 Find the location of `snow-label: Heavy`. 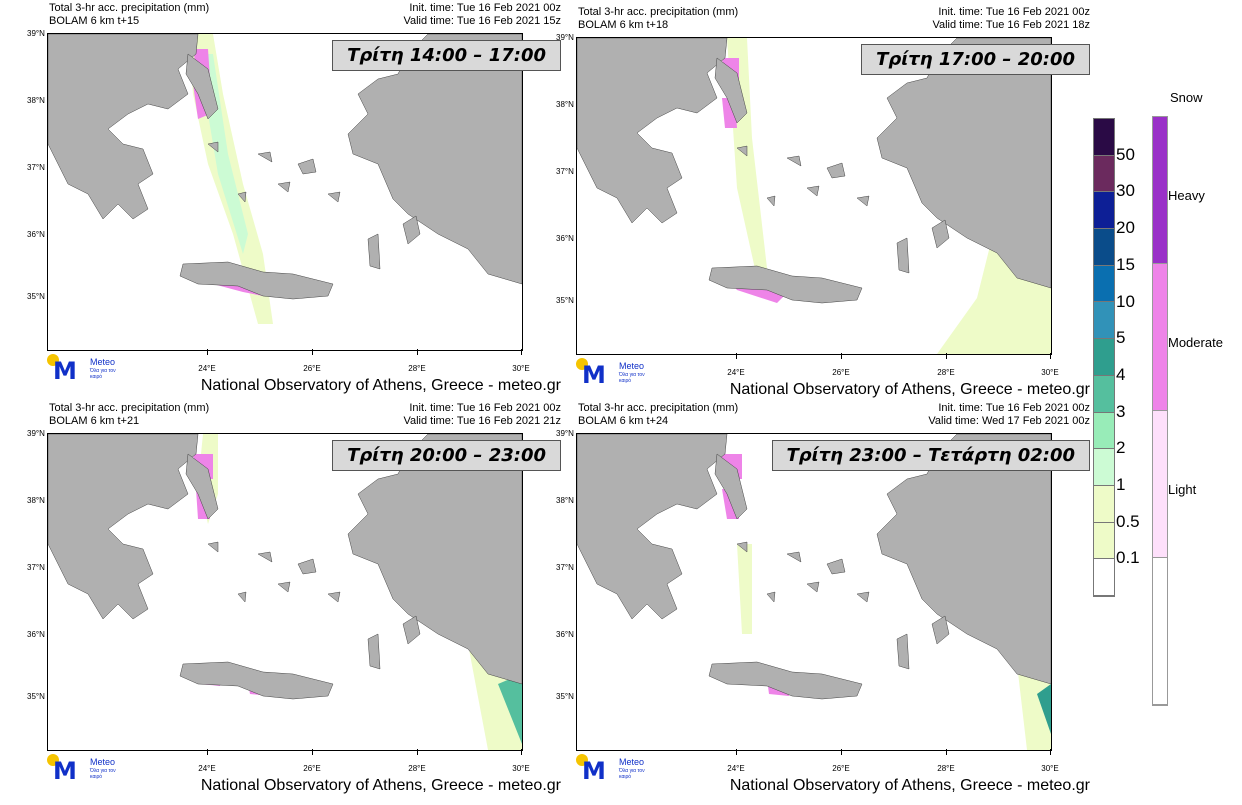

snow-label: Heavy is located at coordinates (1186, 195).